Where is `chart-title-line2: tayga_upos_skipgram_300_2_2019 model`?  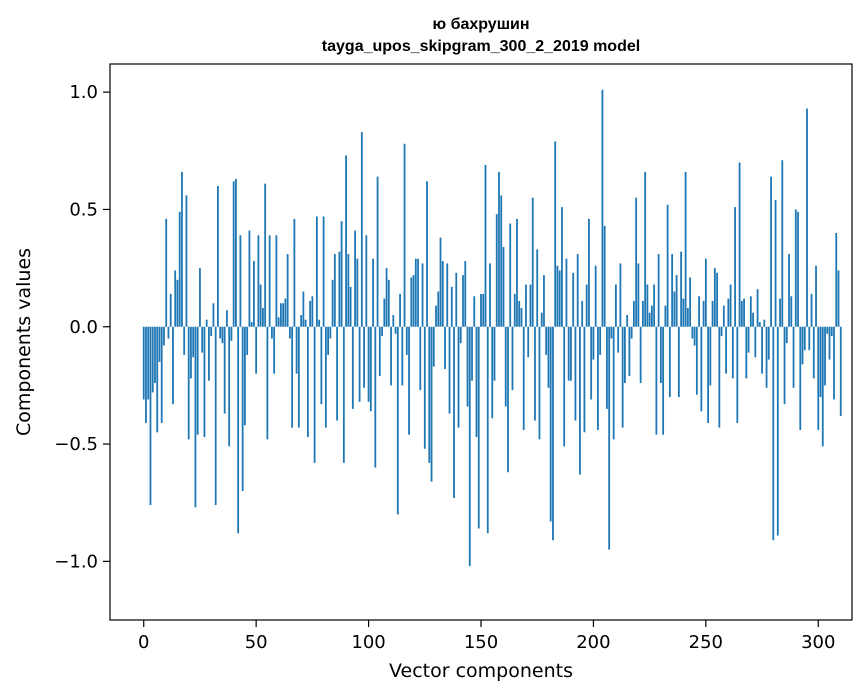 chart-title-line2: tayga_upos_skipgram_300_2_2019 model is located at coordinates (481, 46).